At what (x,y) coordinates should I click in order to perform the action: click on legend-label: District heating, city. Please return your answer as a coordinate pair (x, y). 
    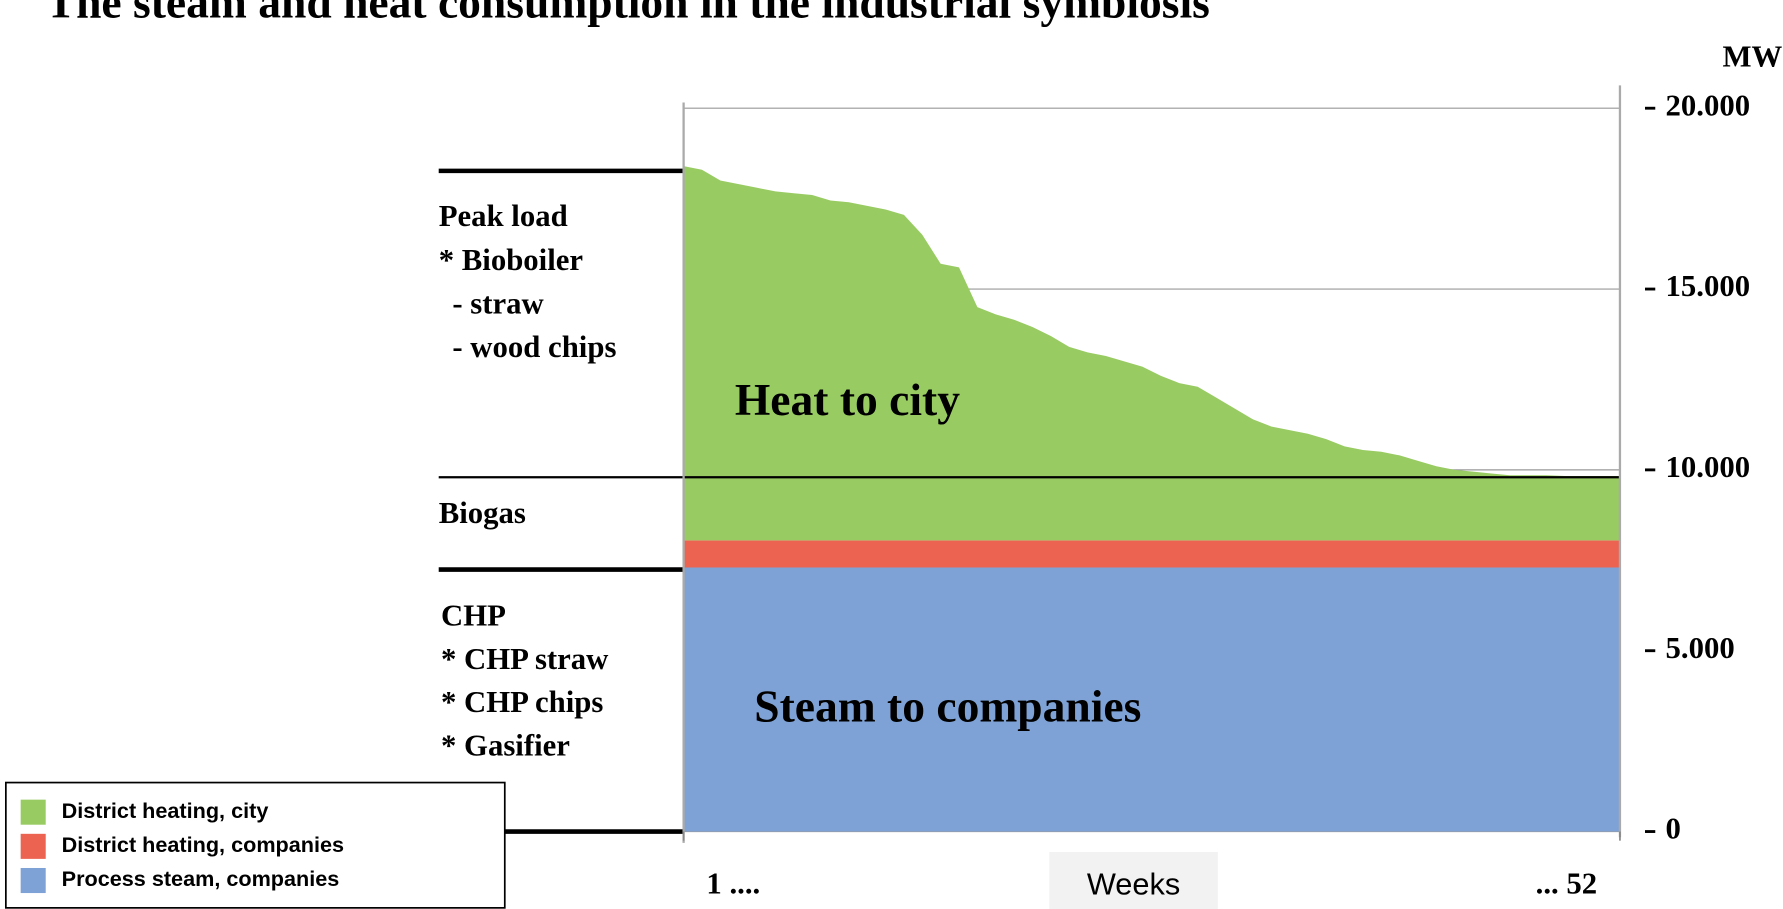
    Looking at the image, I should click on (165, 810).